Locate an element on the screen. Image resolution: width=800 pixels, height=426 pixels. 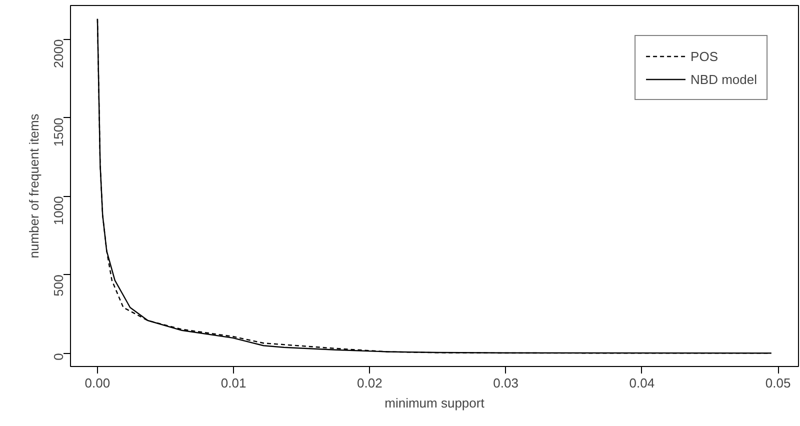
x-tick-label: 0.00 is located at coordinates (97, 383).